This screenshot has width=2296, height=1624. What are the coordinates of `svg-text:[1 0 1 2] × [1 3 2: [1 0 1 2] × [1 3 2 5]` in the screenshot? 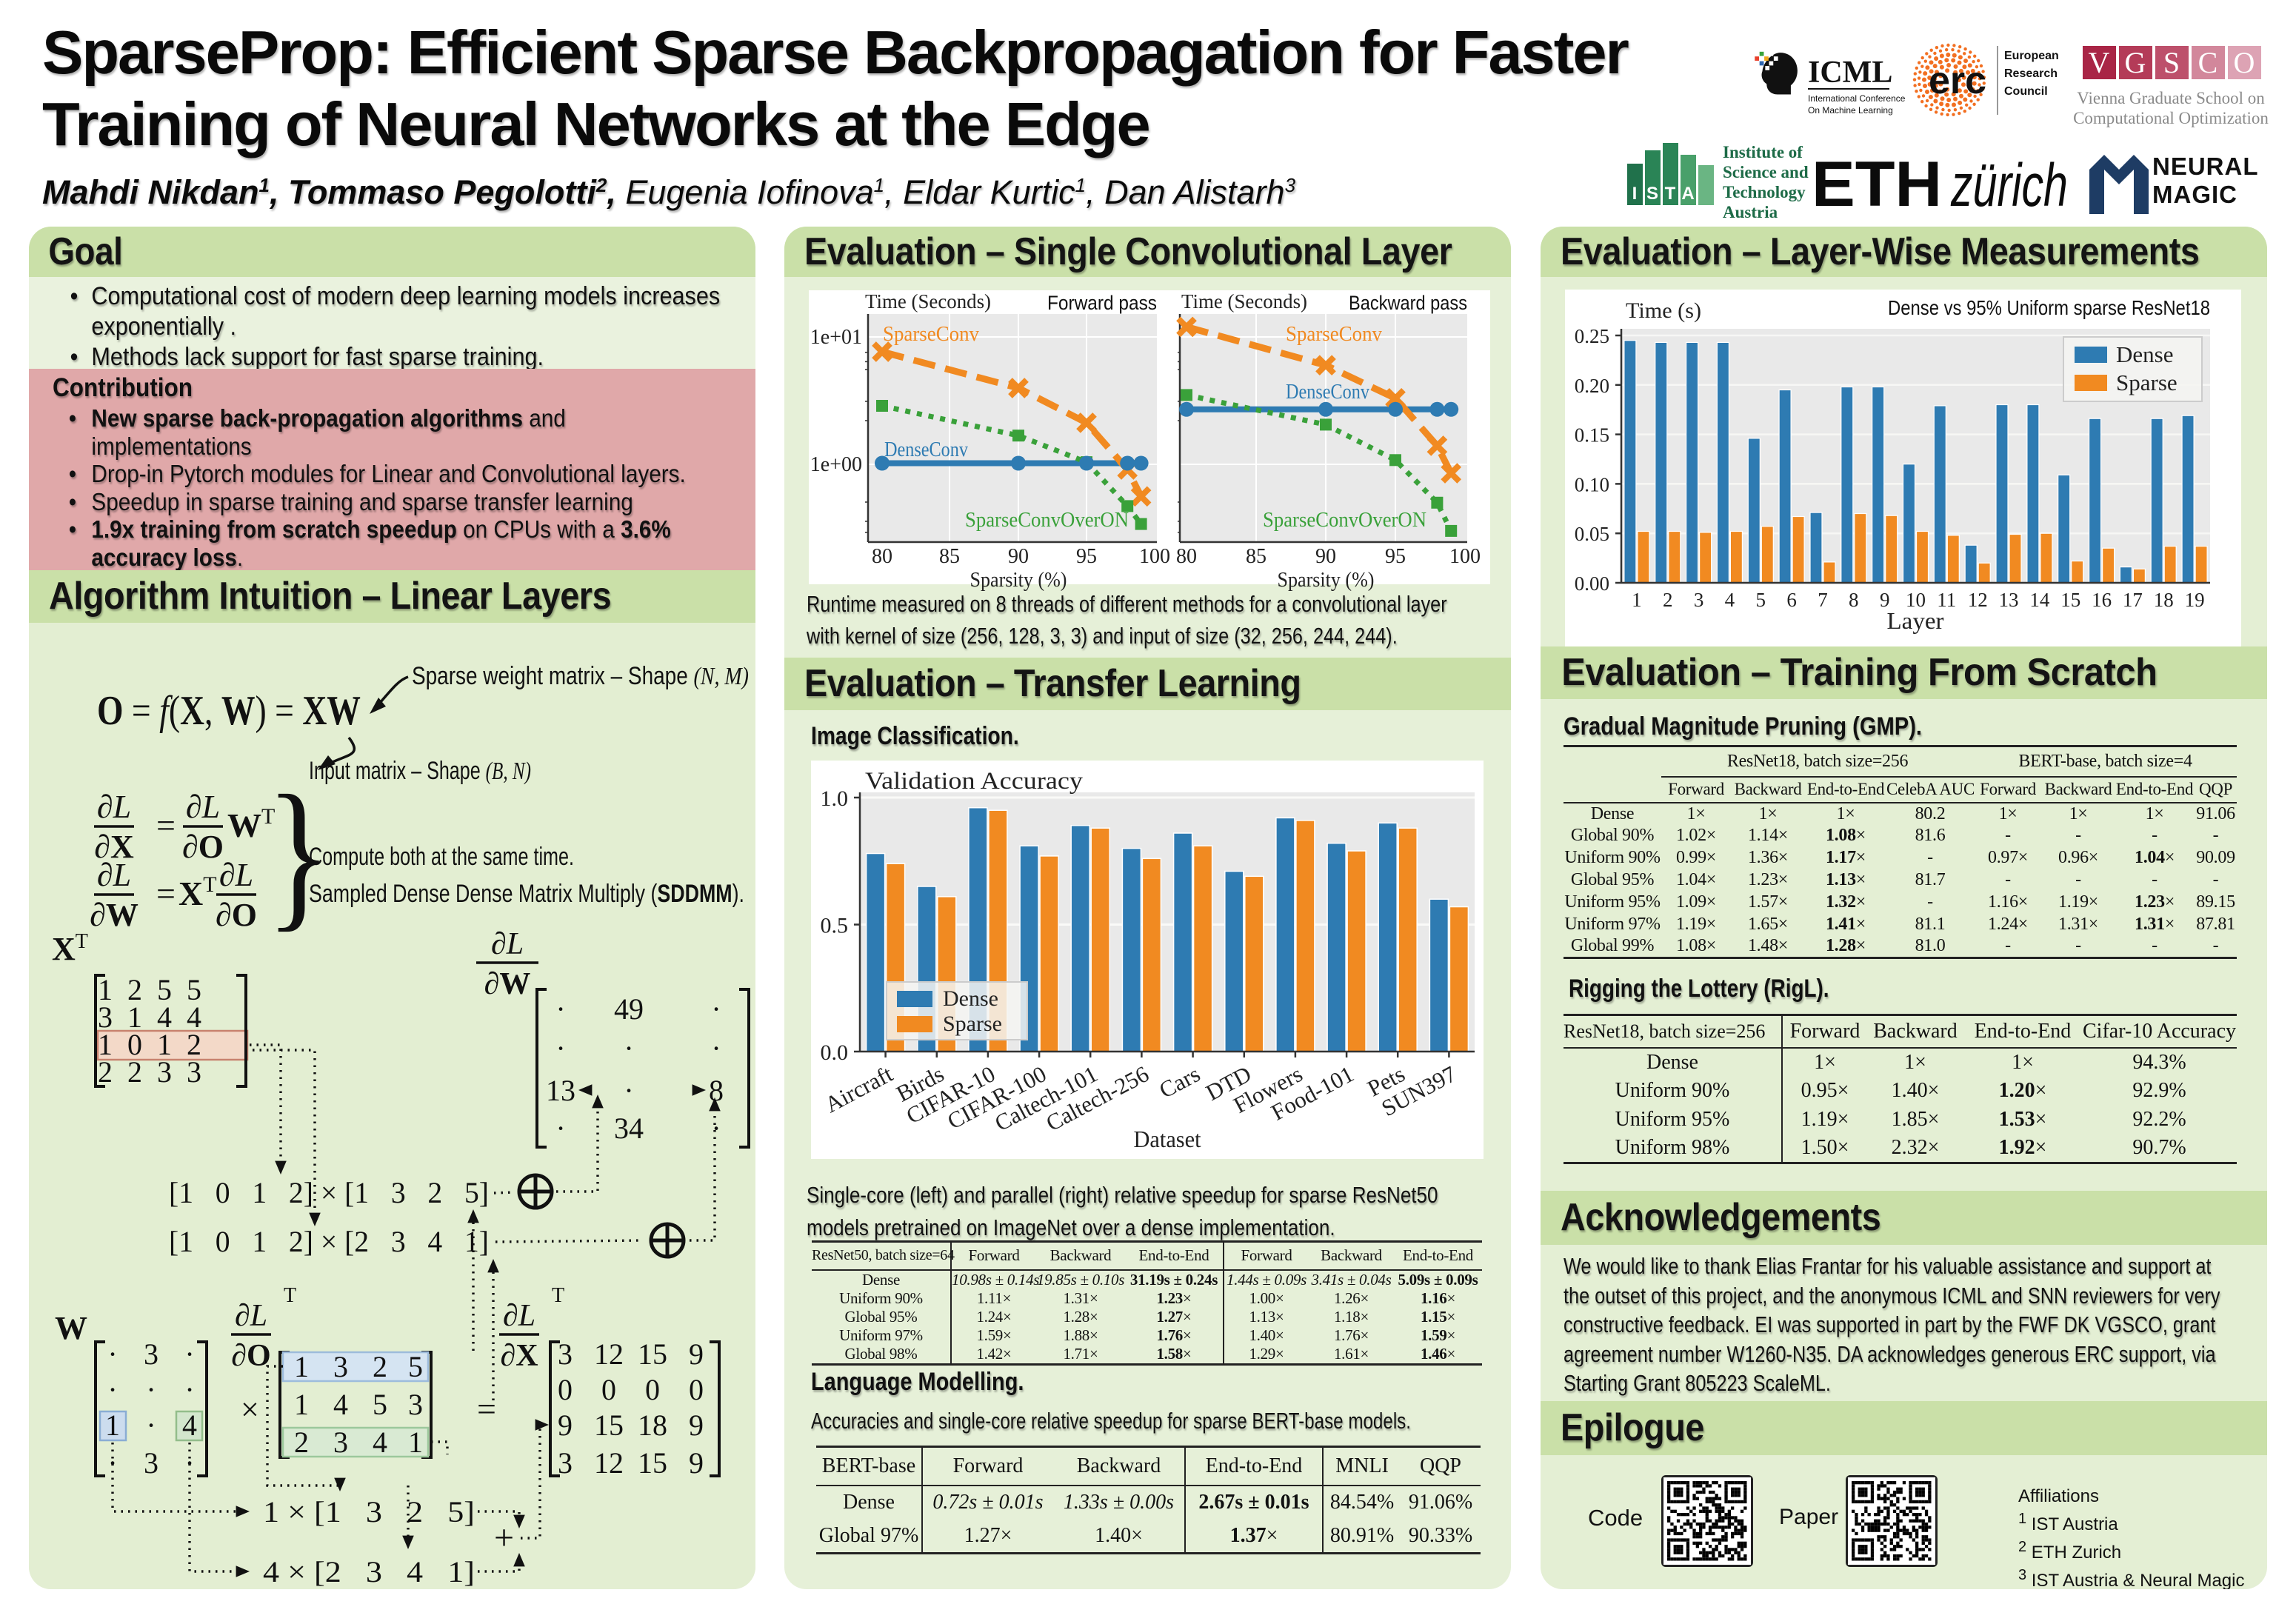 It's located at (329, 1192).